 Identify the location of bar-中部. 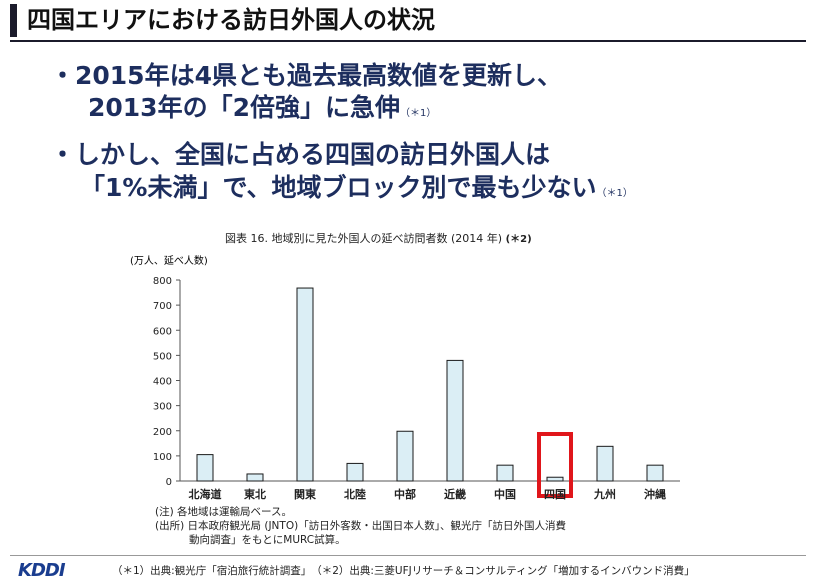
(405, 456).